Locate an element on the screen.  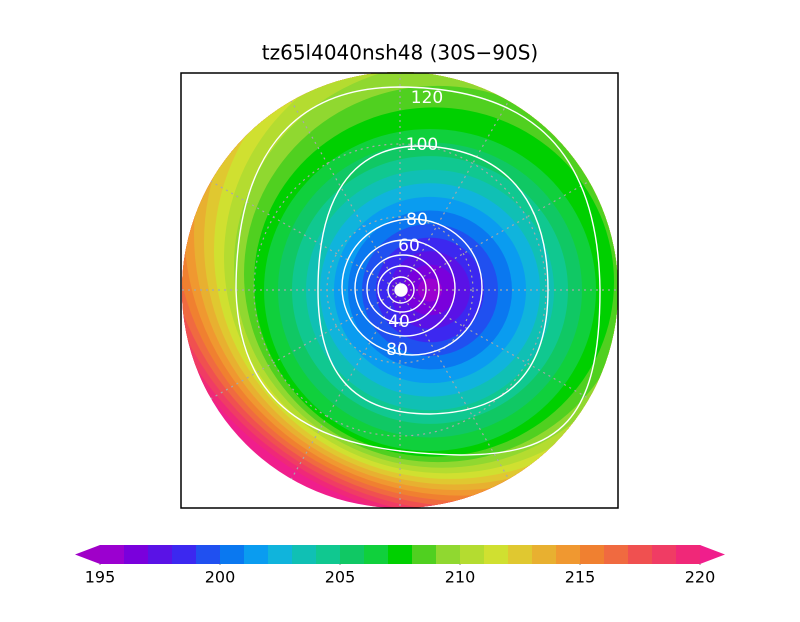
map-title: tz65l4040nsh48 (30S−90S) is located at coordinates (400, 53).